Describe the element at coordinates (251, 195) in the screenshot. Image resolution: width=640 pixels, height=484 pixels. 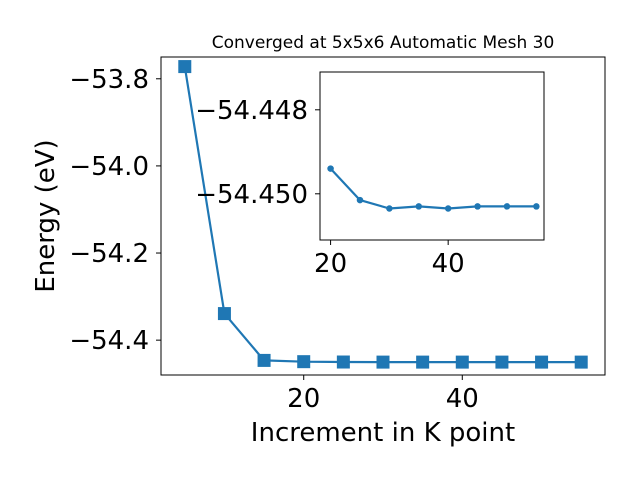
I see `inset-y-tick-label: −54.450` at that location.